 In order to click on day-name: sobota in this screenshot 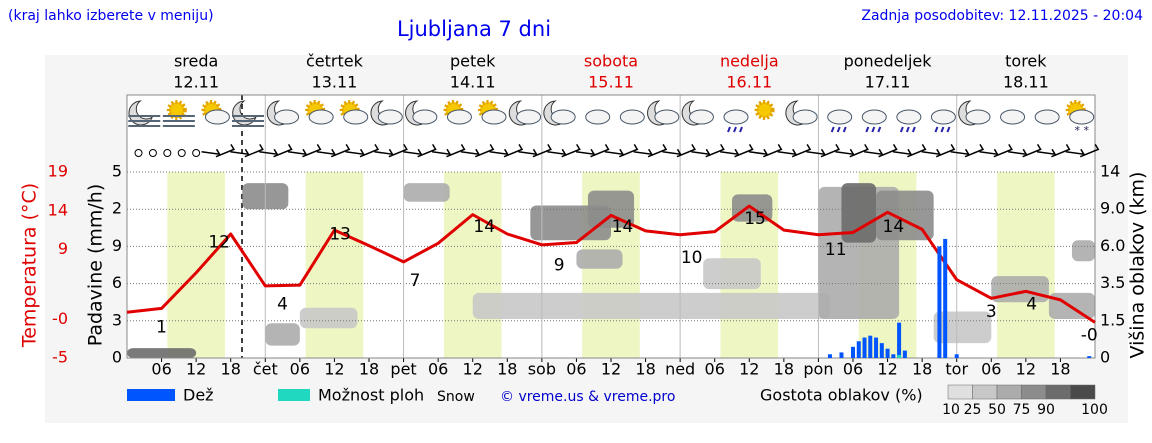, I will do `click(611, 61)`.